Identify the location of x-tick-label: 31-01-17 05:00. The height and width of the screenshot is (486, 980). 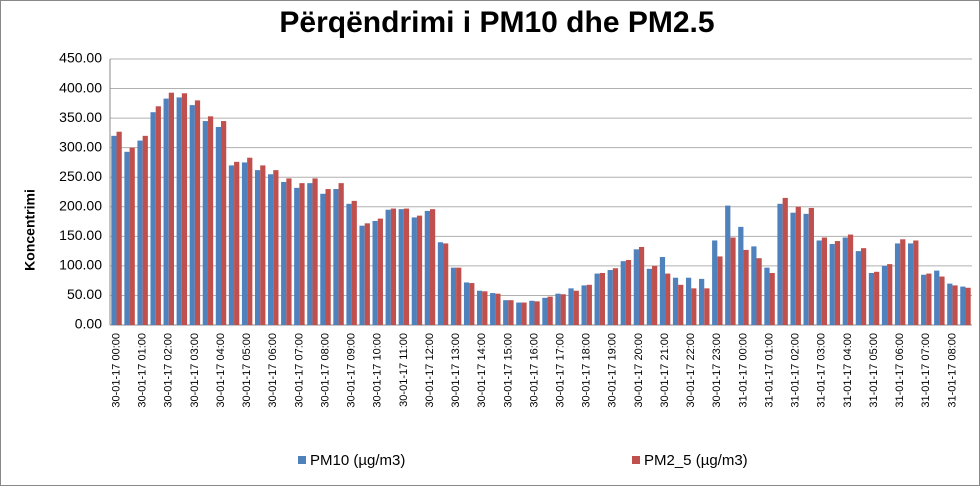
(874, 370).